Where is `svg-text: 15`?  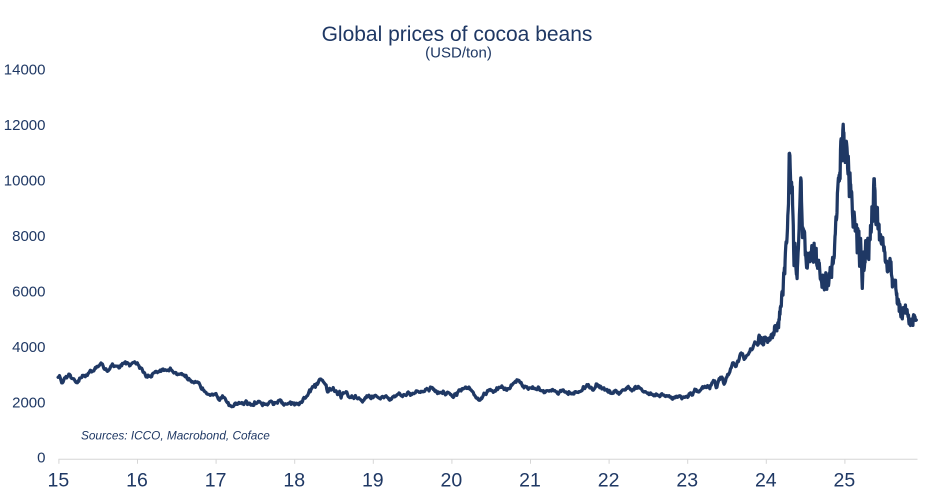
svg-text: 15 is located at coordinates (59, 480).